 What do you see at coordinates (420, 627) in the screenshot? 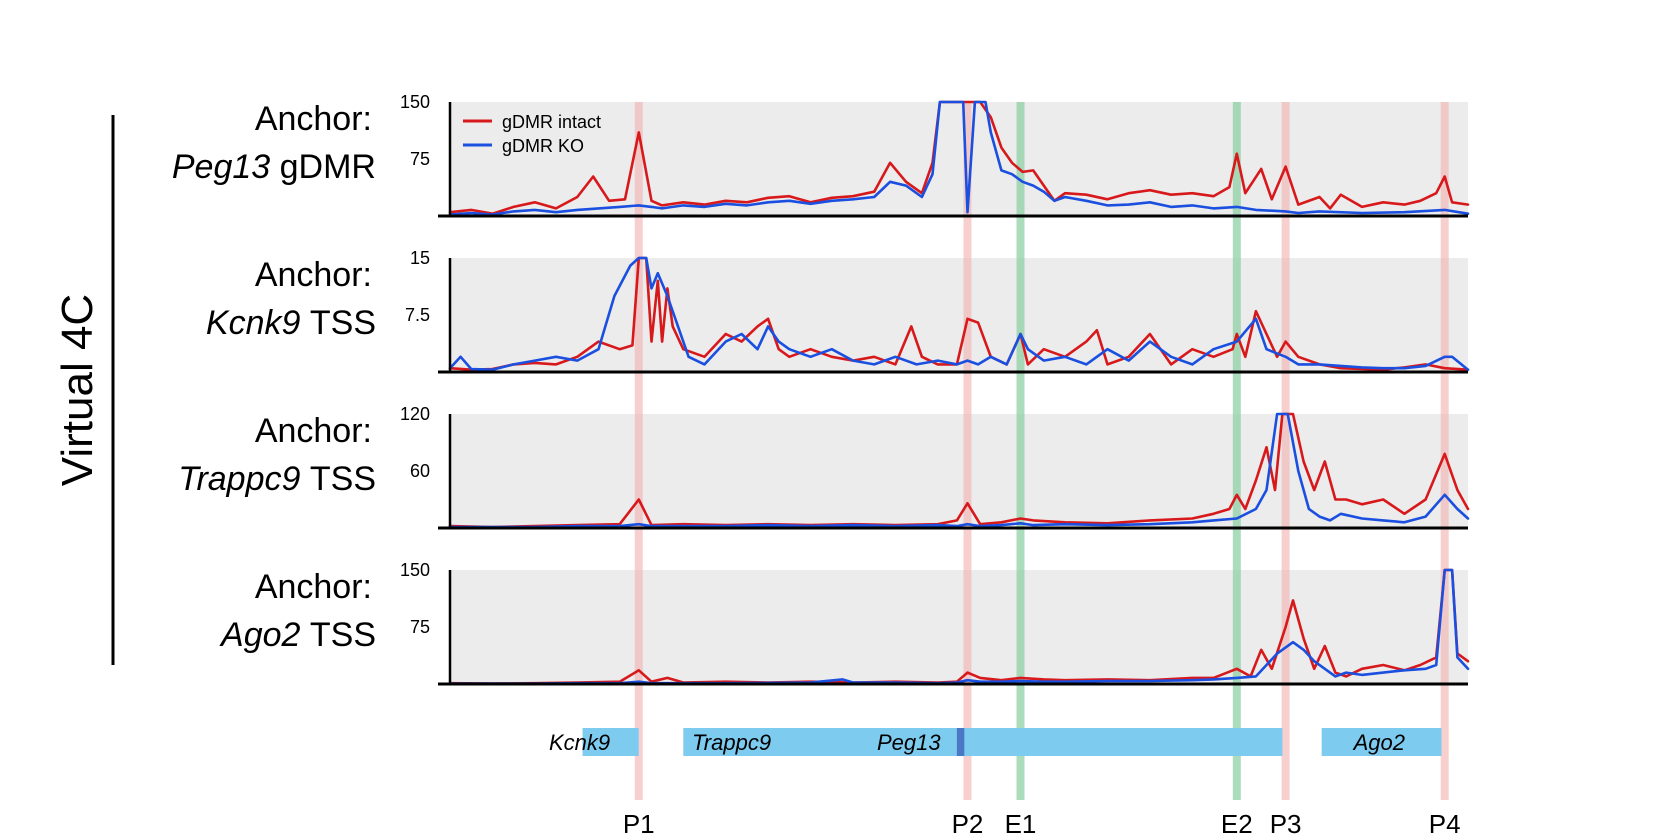
I see `ytick-label-ago2-1: 75` at bounding box center [420, 627].